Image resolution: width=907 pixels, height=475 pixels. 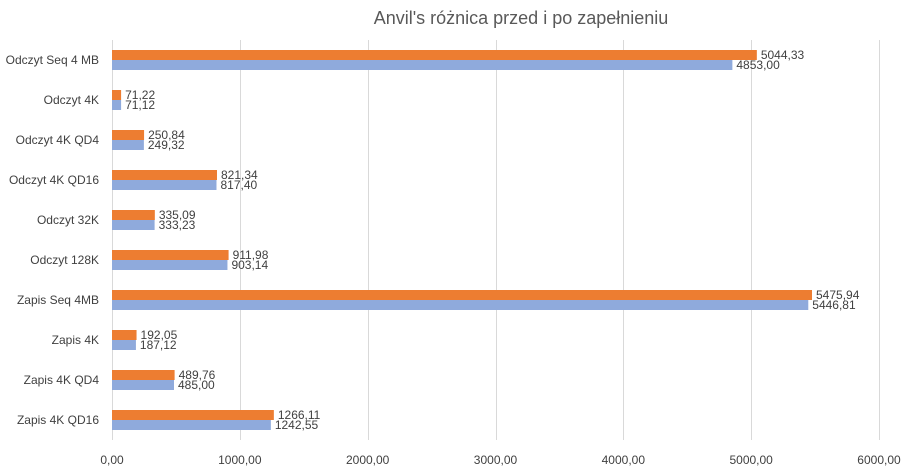 What do you see at coordinates (838, 295) in the screenshot?
I see `data-label: 5475,94` at bounding box center [838, 295].